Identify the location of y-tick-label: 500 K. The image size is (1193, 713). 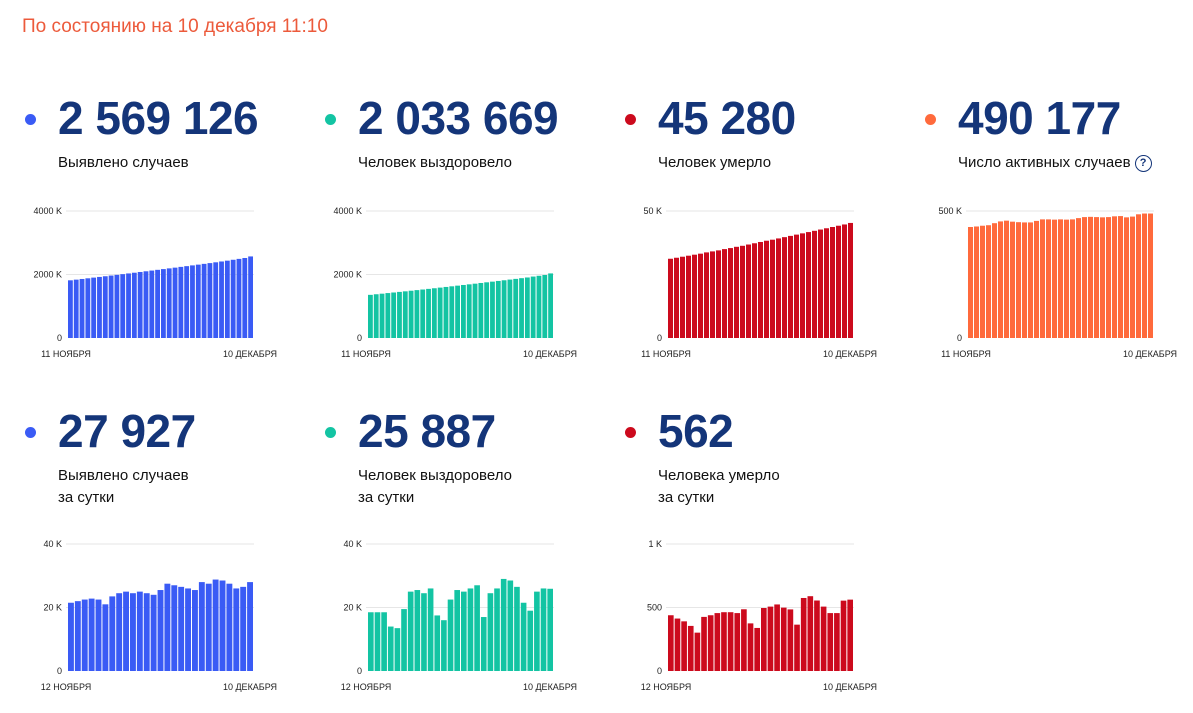
(950, 211).